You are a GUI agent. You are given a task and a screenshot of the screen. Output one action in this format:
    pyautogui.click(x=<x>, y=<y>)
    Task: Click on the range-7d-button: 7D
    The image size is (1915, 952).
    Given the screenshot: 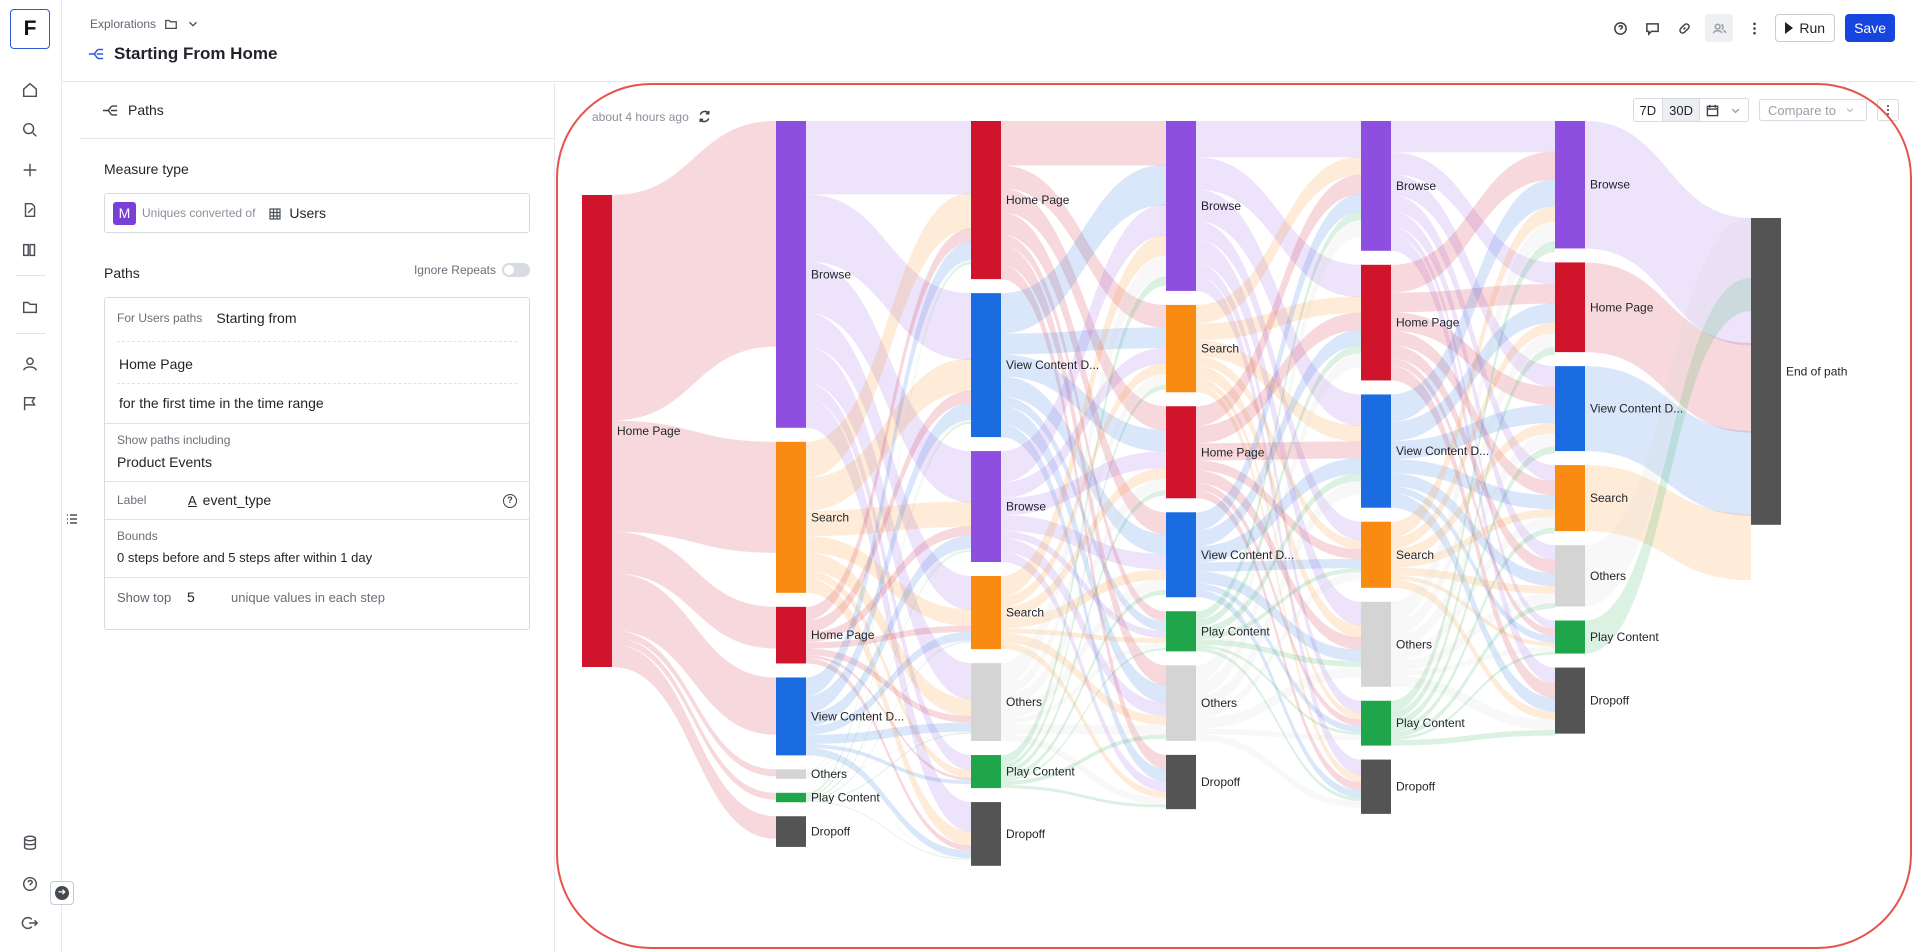 What is the action you would take?
    pyautogui.click(x=1648, y=110)
    